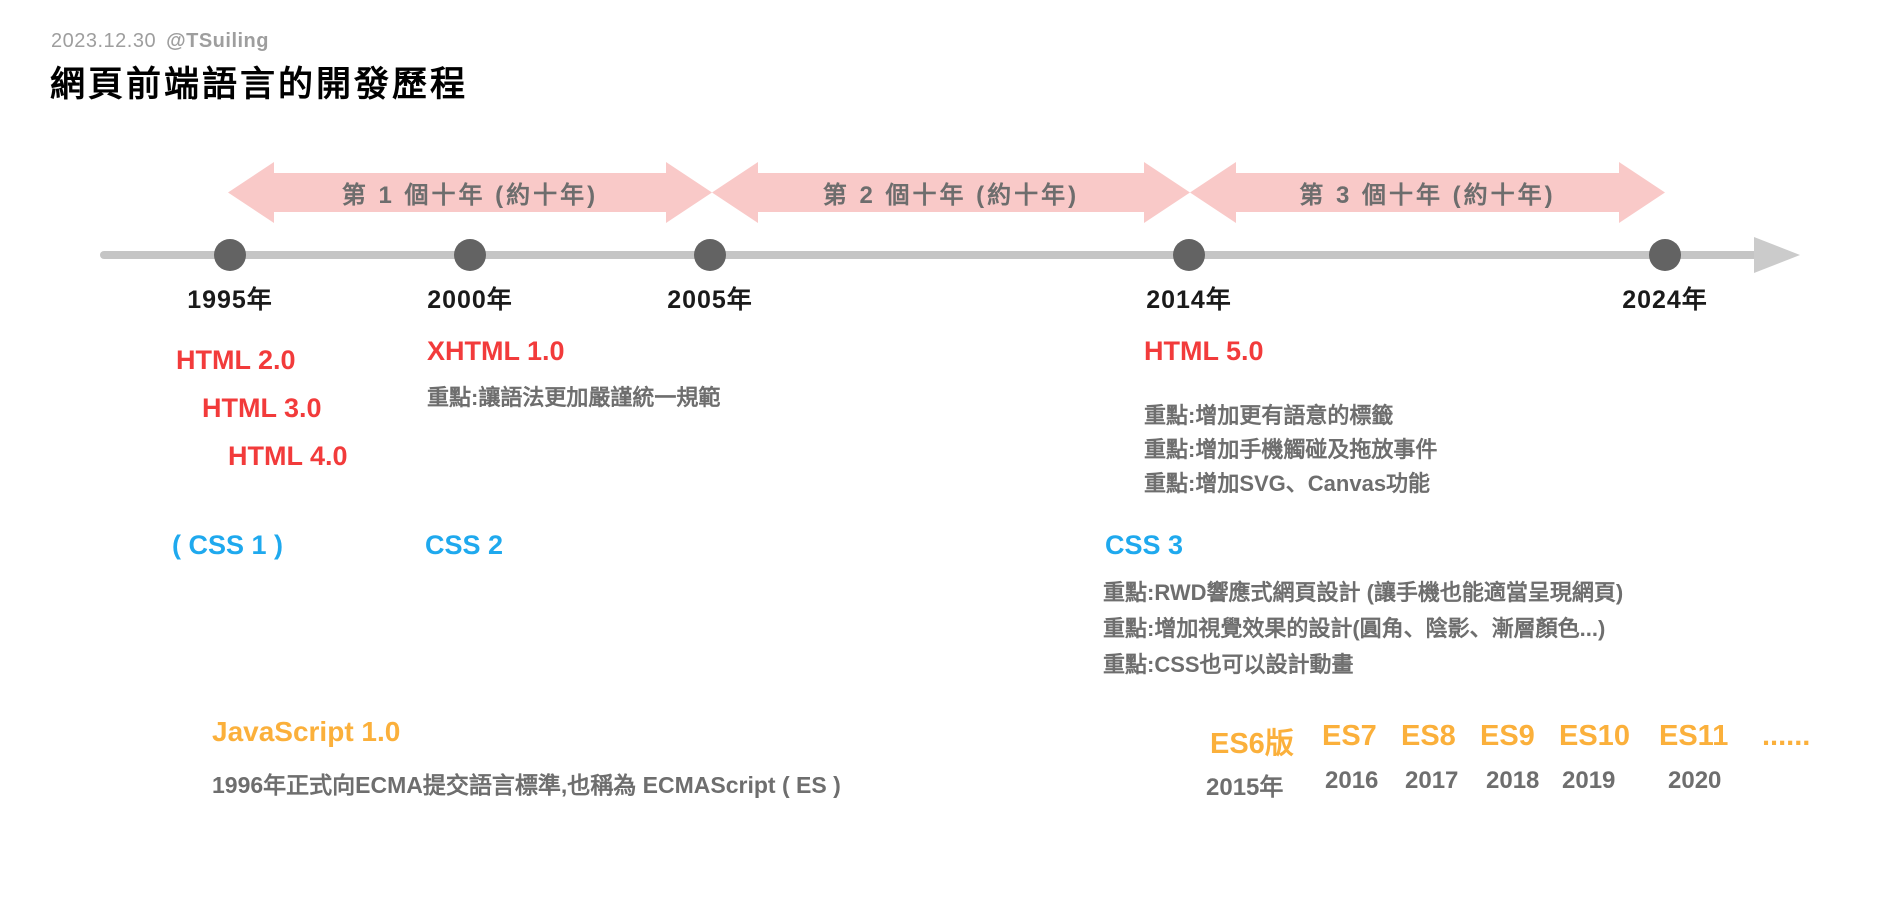  What do you see at coordinates (470, 195) in the screenshot?
I see `decade-arrow-1-label: 第 1 個十年 (約十年)` at bounding box center [470, 195].